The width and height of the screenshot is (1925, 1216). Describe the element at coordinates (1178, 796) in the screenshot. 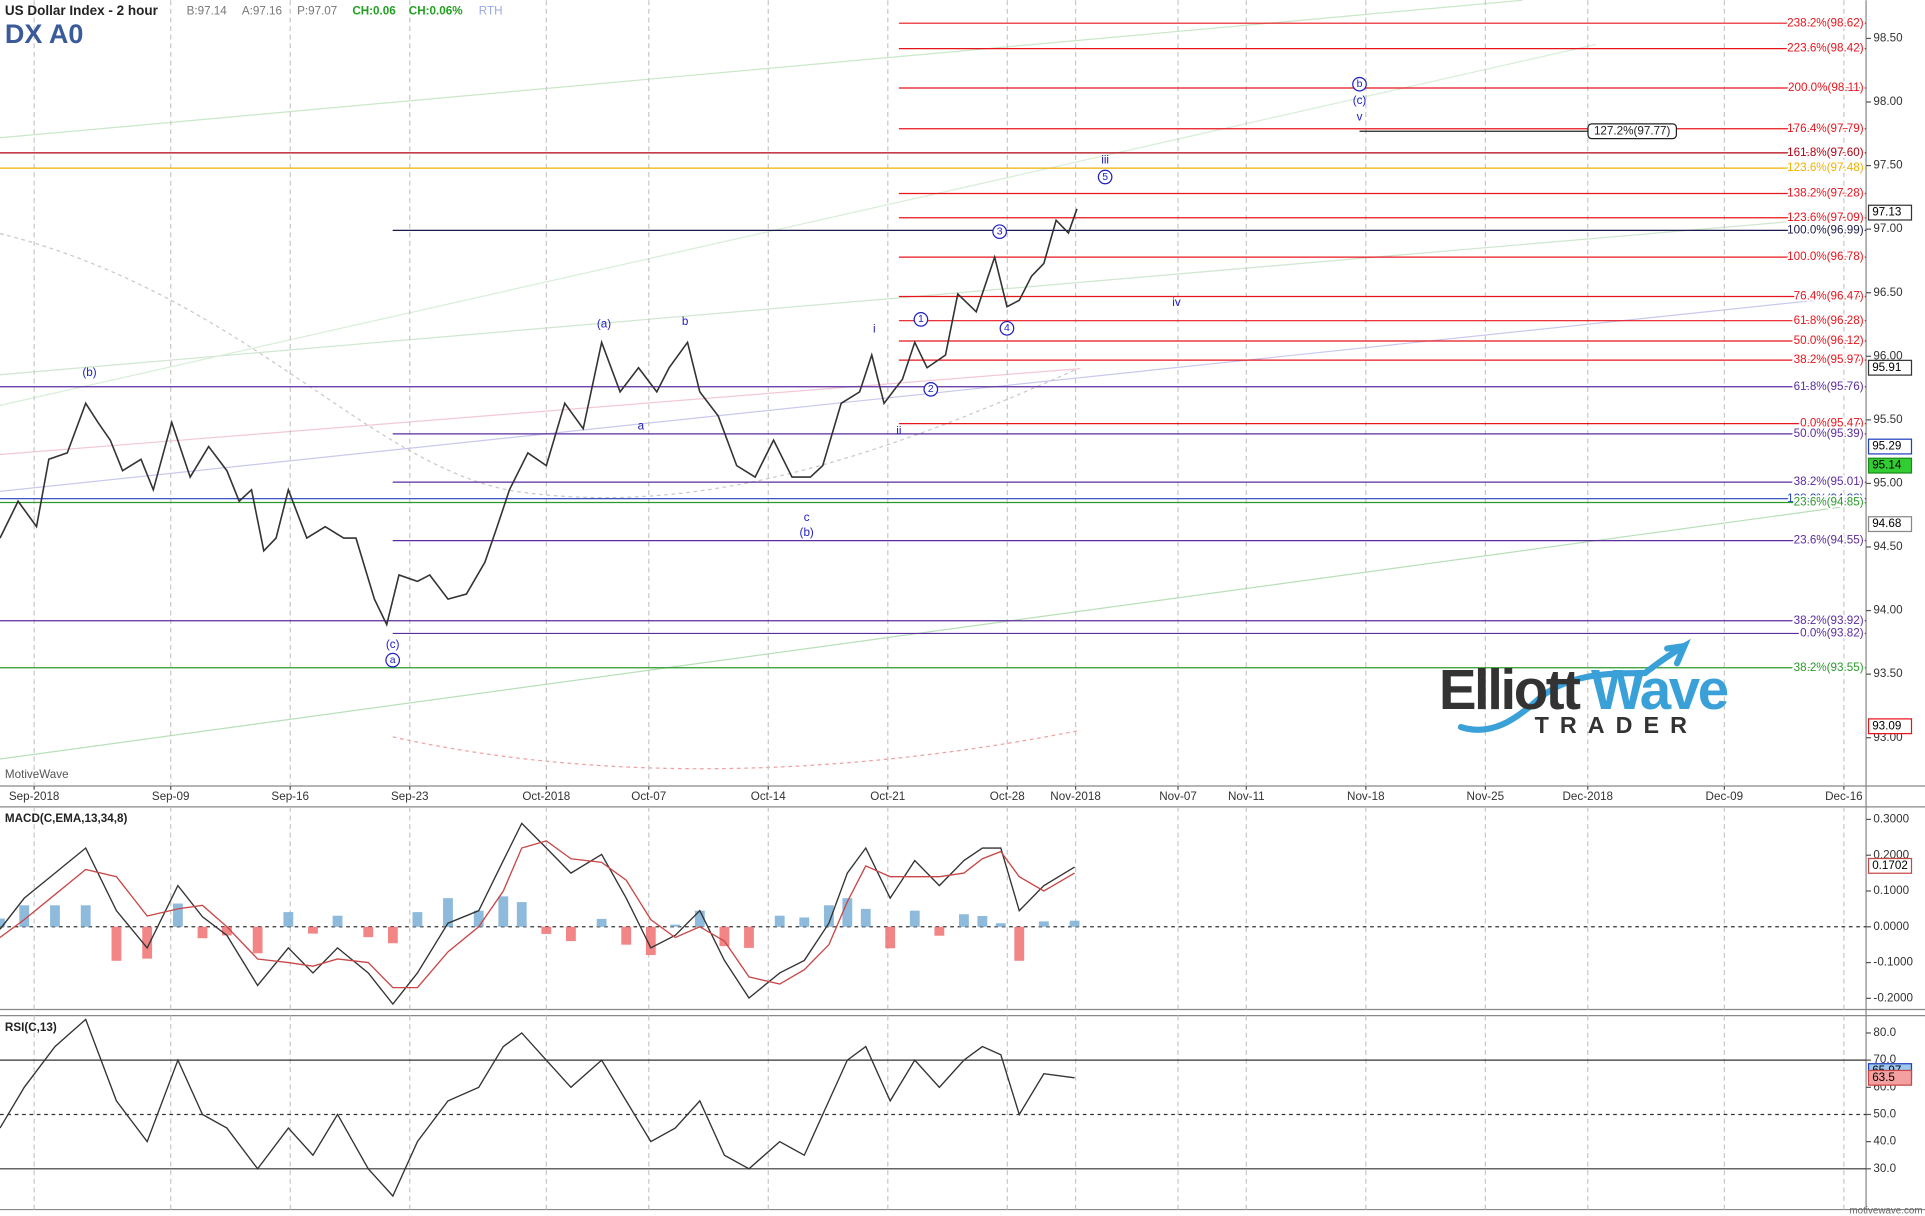

I see `x-tick-label: Nov-07` at that location.